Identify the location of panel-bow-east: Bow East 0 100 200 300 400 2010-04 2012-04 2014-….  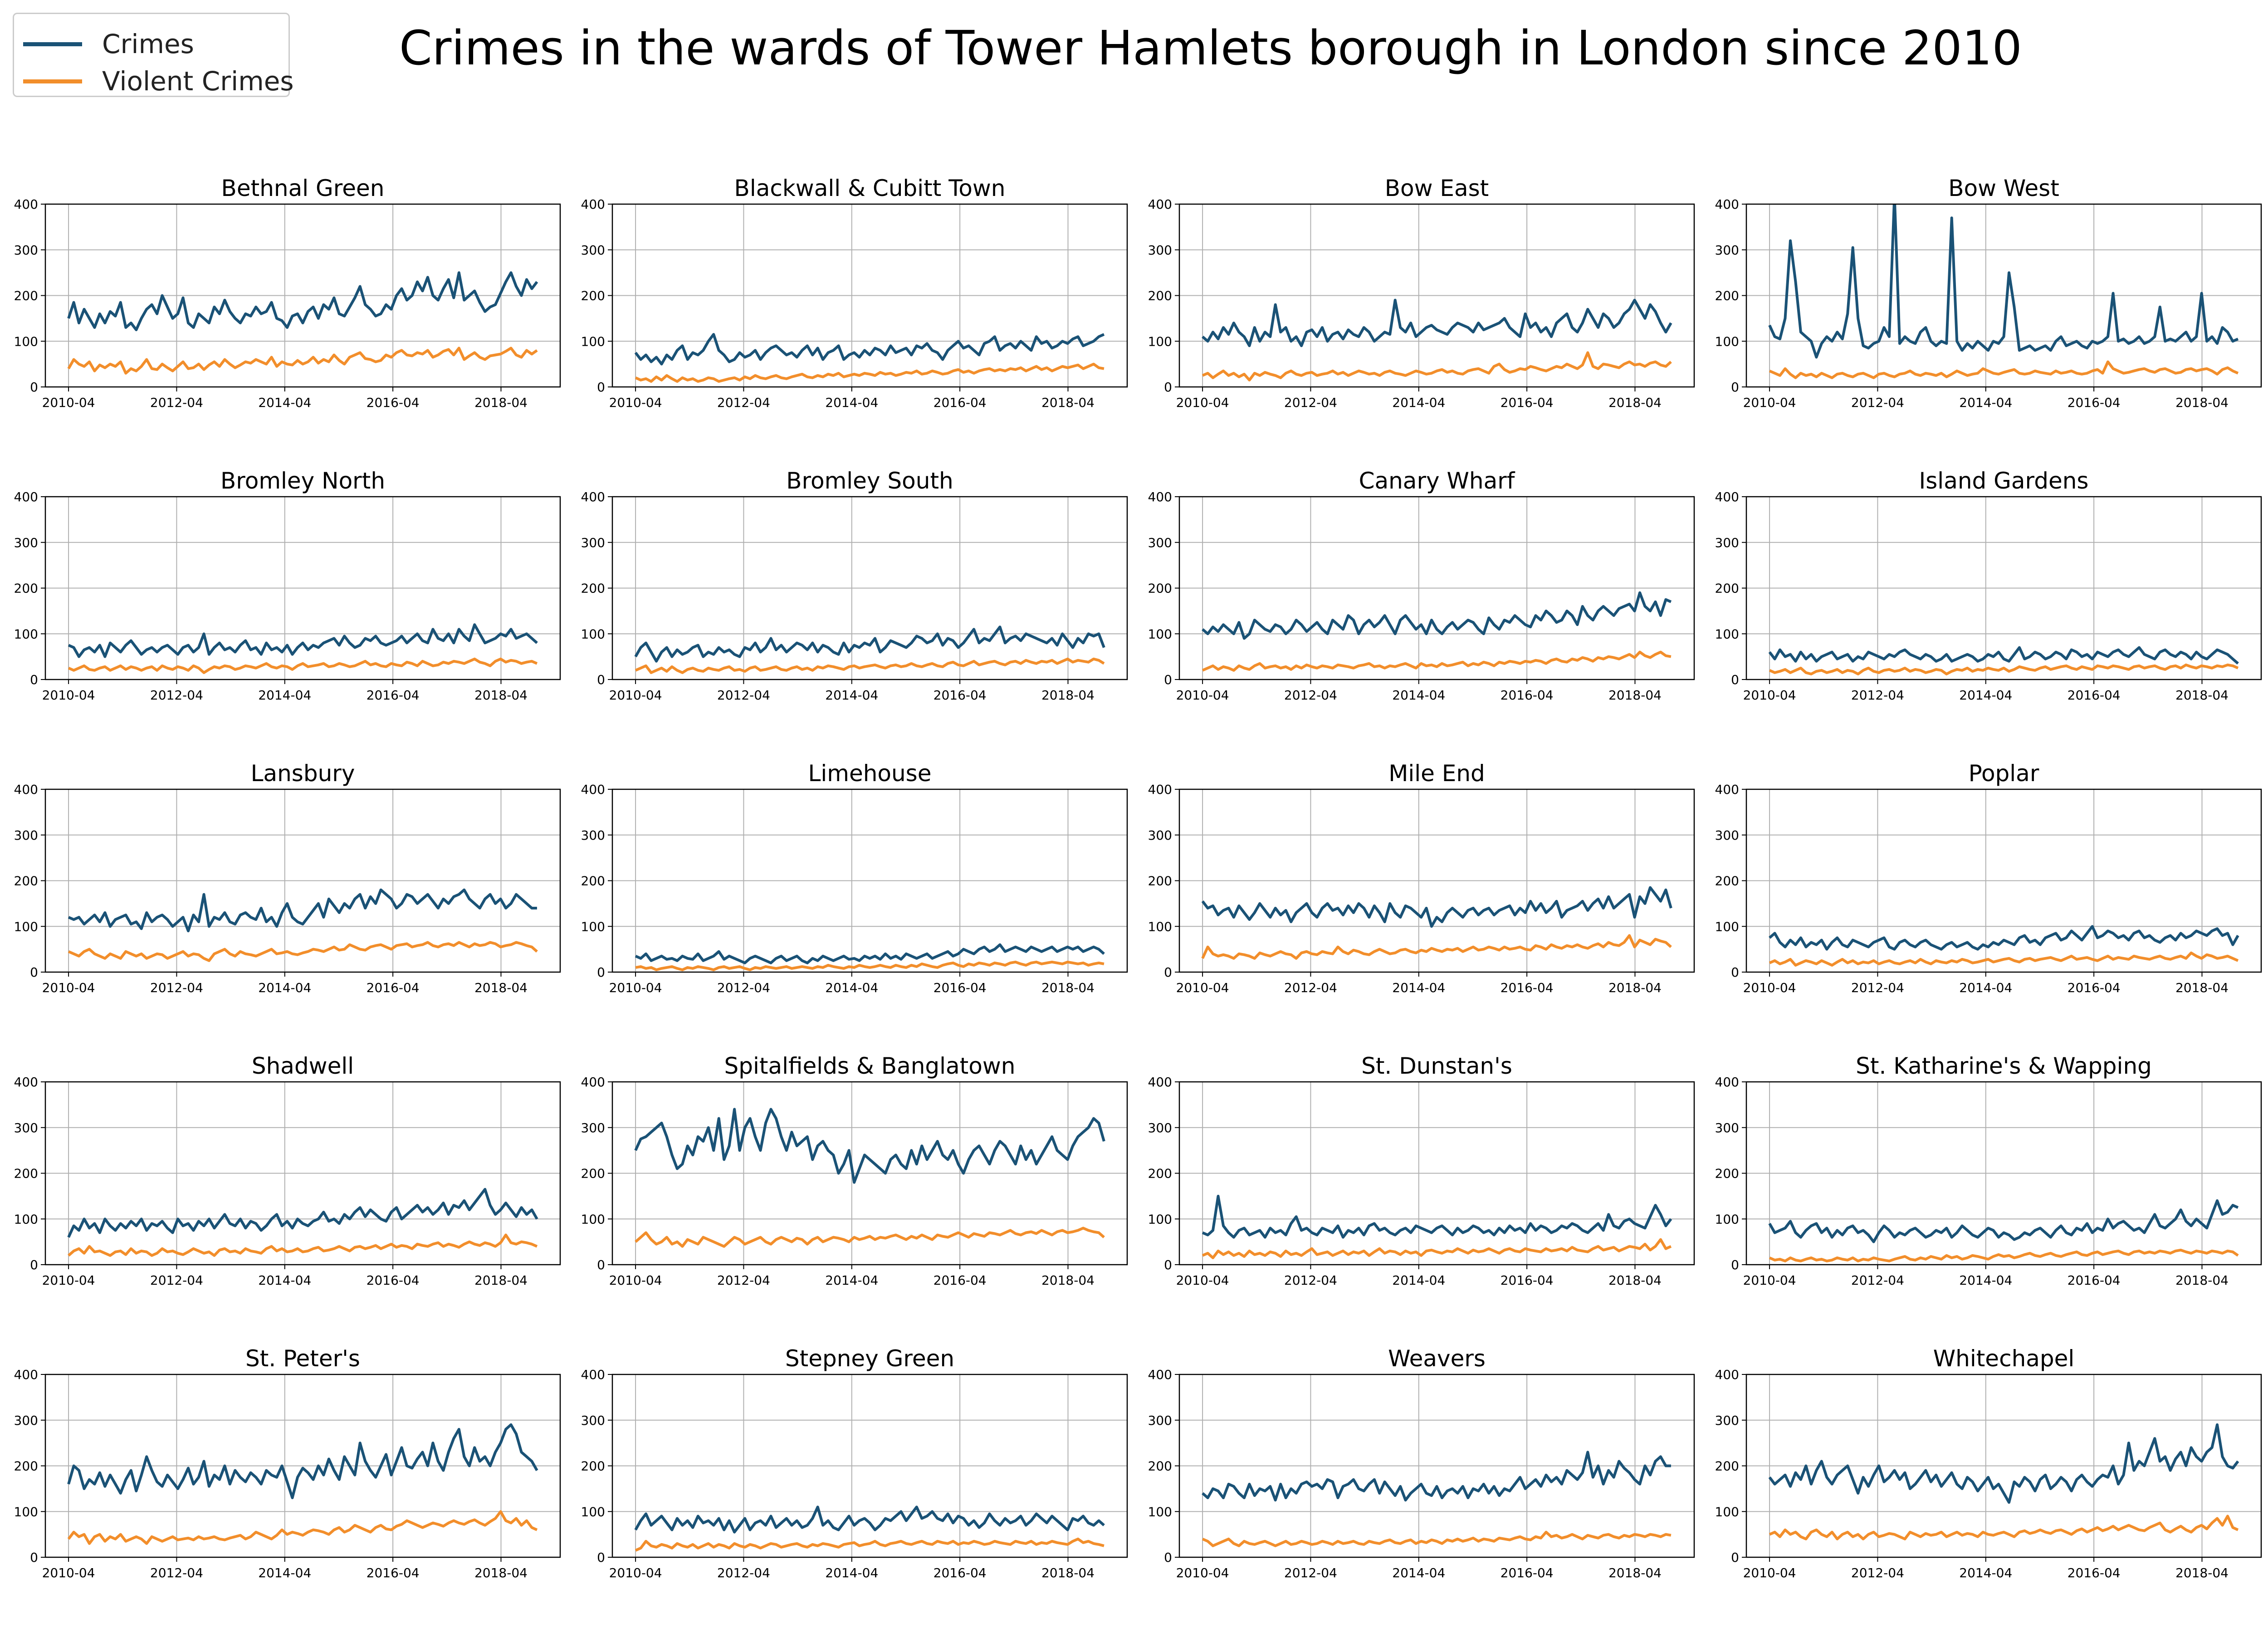
(1422, 292).